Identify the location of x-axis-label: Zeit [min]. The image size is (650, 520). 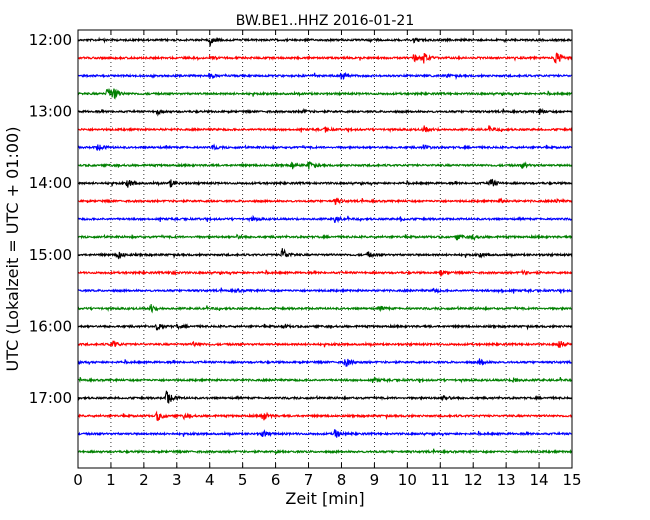
(324, 498).